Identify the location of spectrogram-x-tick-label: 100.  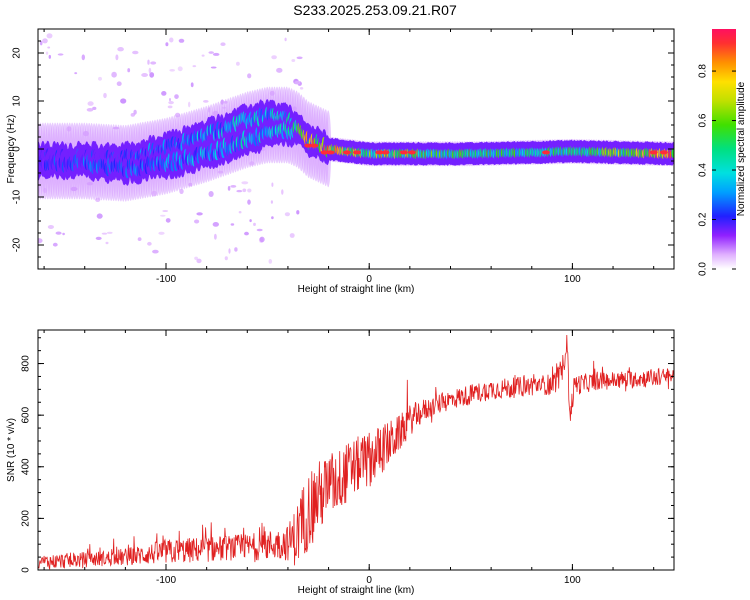
(572, 279).